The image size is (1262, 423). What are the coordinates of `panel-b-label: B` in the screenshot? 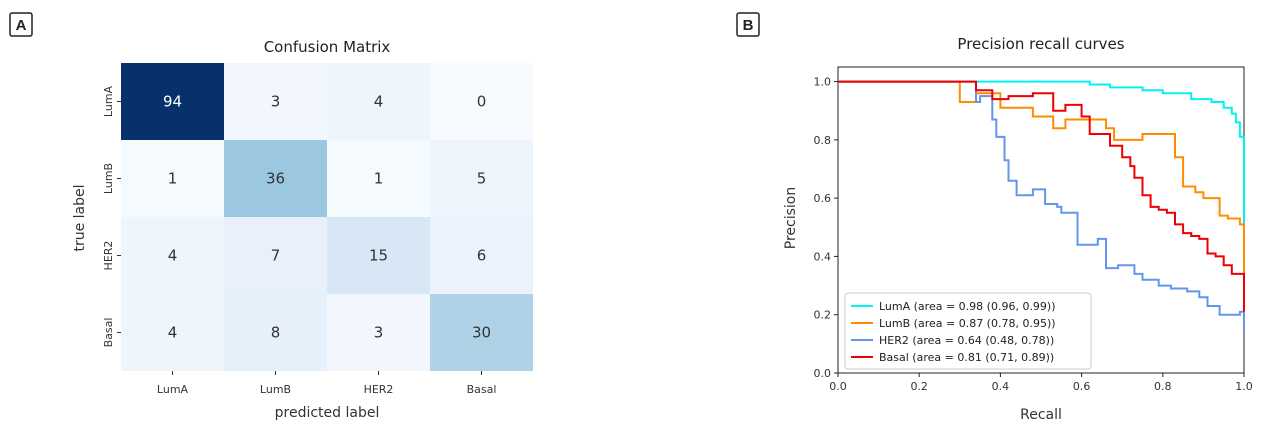 It's located at (748, 24).